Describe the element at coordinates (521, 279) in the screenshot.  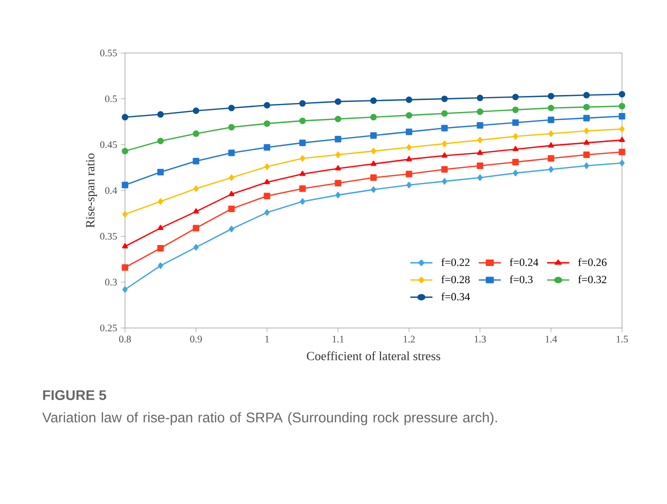
I see `legend-label: f=0.3` at that location.